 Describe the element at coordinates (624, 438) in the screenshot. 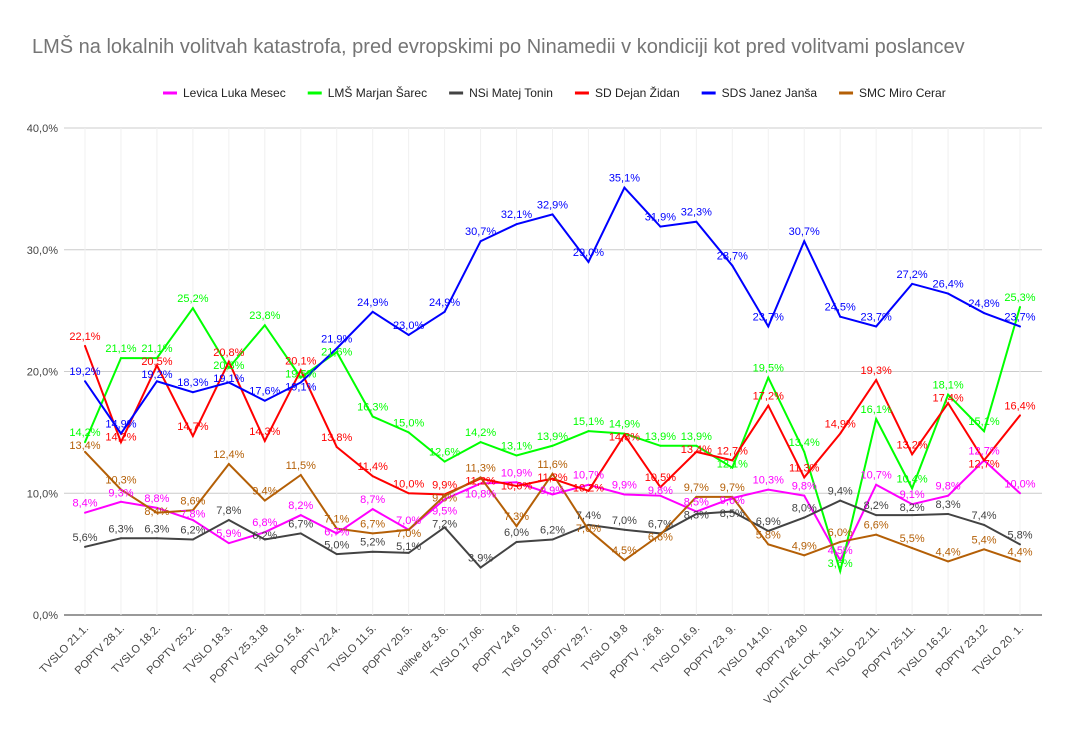

I see `data-label: 14,8%` at that location.